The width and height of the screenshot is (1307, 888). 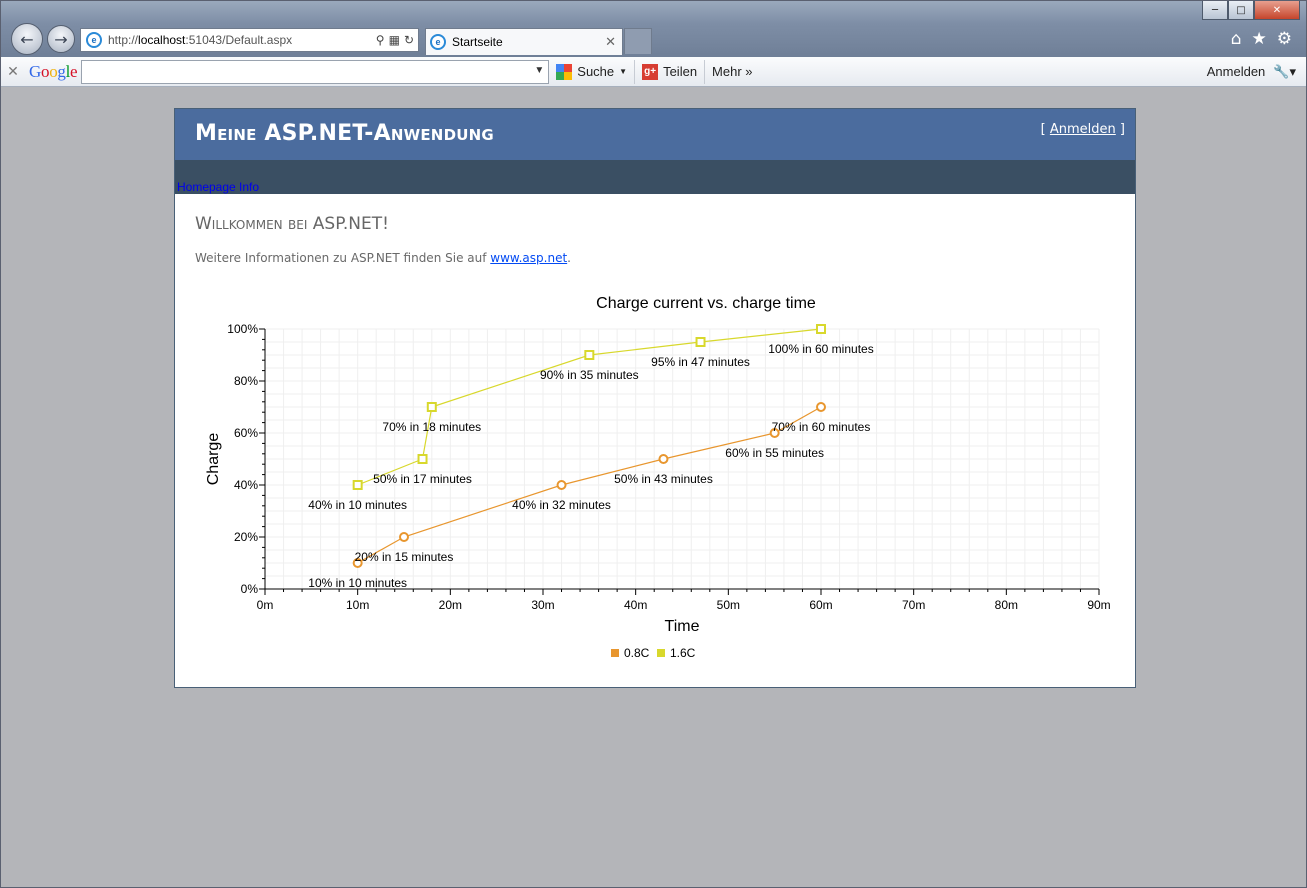 What do you see at coordinates (357, 583) in the screenshot?
I see `data-label: 10% in 10 minutes` at bounding box center [357, 583].